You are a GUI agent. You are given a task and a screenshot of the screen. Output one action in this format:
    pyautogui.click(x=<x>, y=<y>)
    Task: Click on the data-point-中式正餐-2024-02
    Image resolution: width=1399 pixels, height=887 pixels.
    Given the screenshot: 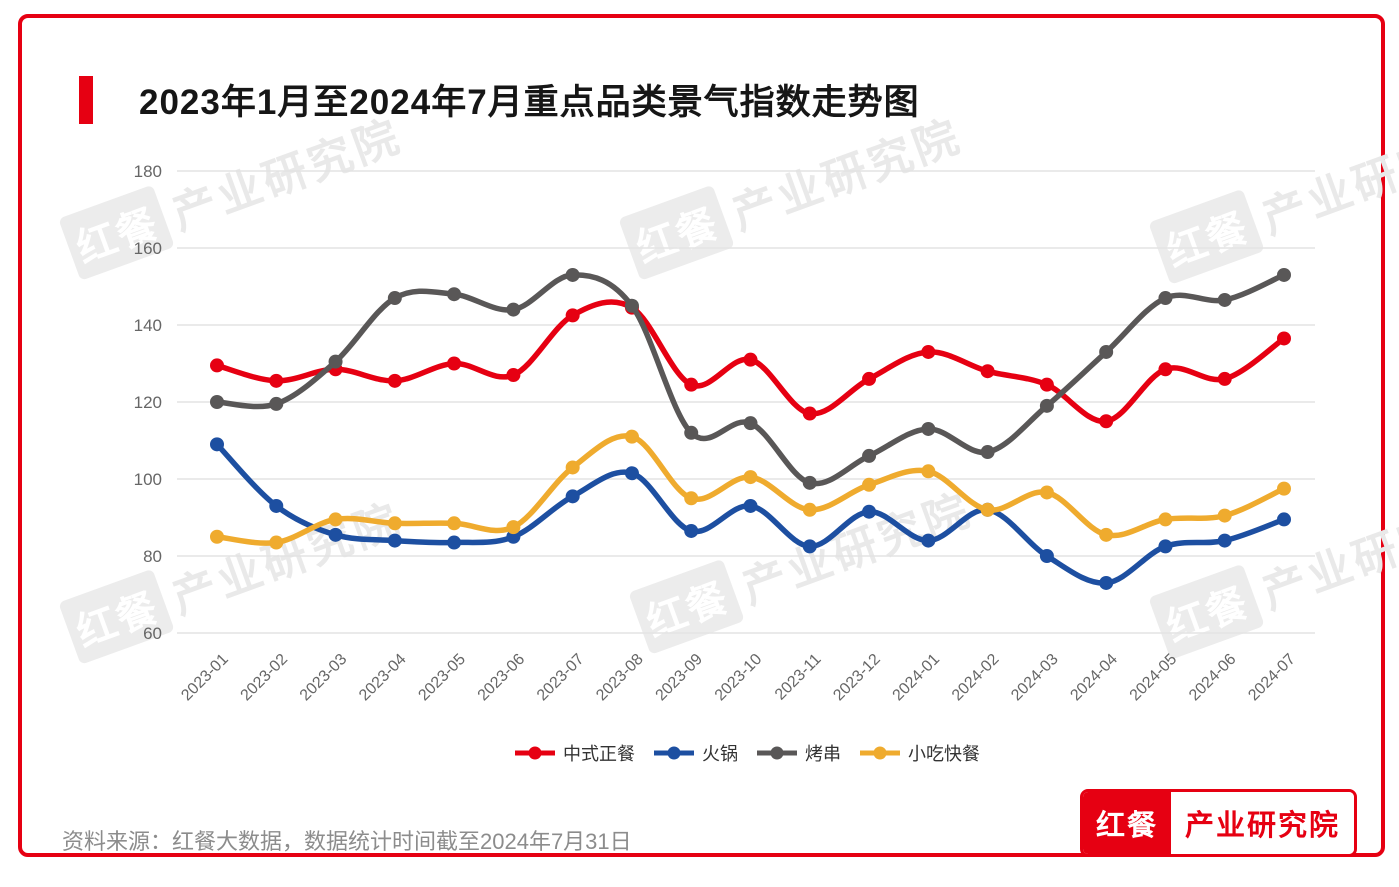 What is the action you would take?
    pyautogui.click(x=987, y=371)
    